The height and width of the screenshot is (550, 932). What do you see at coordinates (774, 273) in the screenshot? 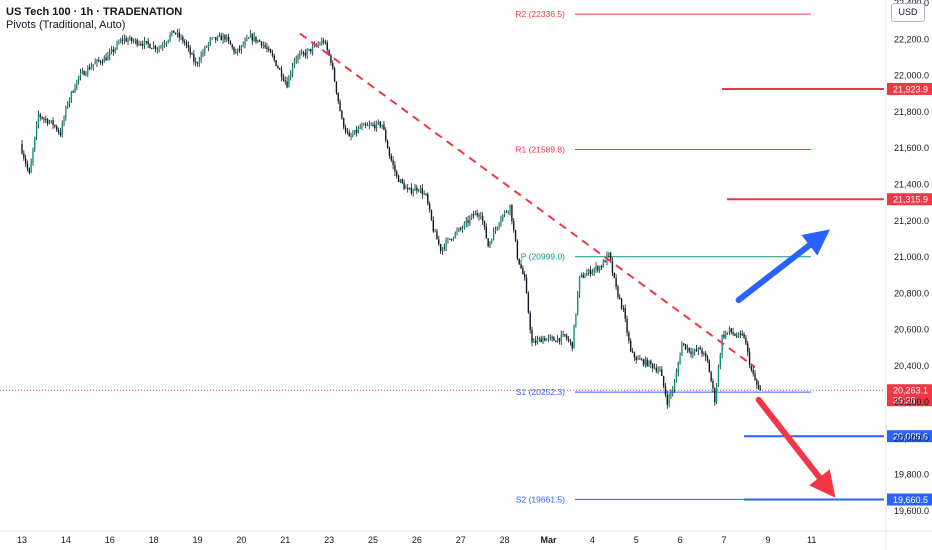
I see `arrow-up-shaft` at bounding box center [774, 273].